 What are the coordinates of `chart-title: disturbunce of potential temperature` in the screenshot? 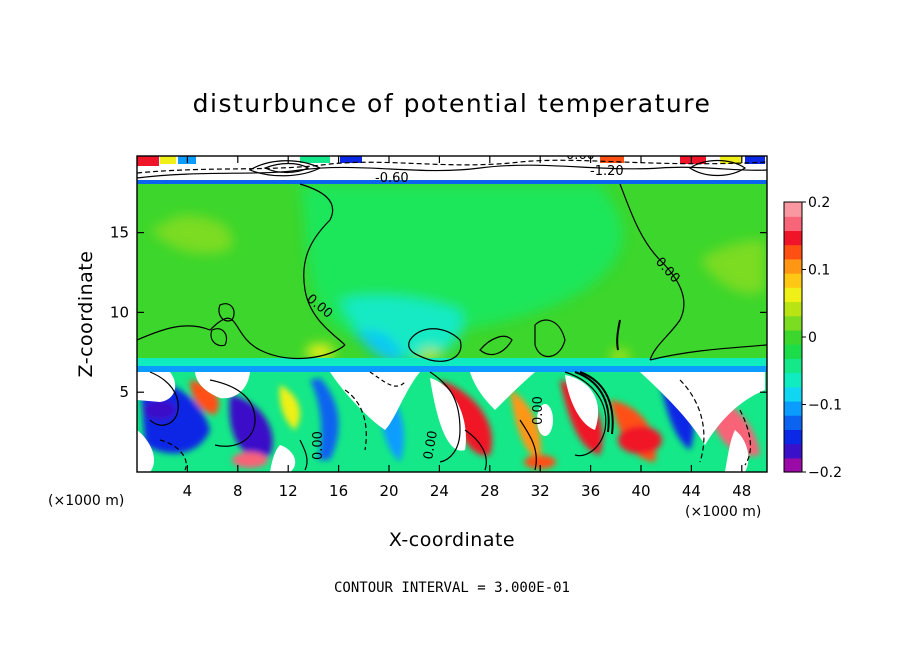 It's located at (452, 103).